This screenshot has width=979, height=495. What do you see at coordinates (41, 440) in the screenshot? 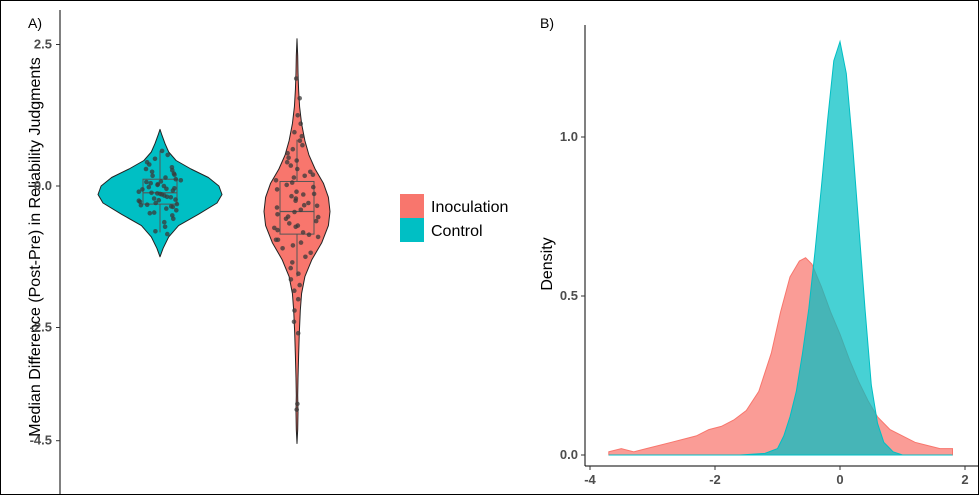
I see `panel-a-y-tick-label: -4.5` at bounding box center [41, 440].